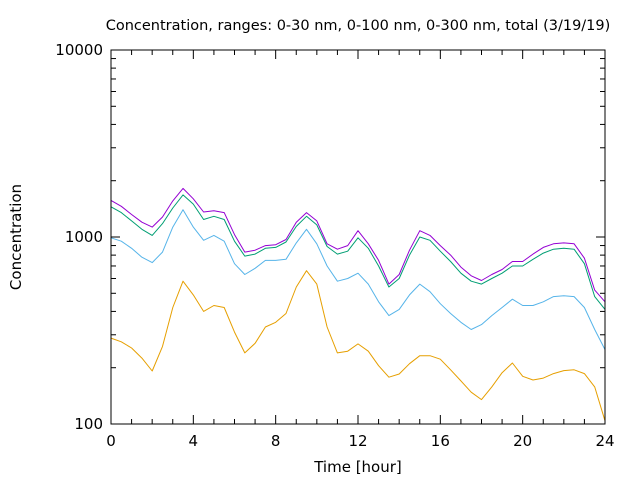  I want to click on y-axis-label: Concentration, so click(16, 237).